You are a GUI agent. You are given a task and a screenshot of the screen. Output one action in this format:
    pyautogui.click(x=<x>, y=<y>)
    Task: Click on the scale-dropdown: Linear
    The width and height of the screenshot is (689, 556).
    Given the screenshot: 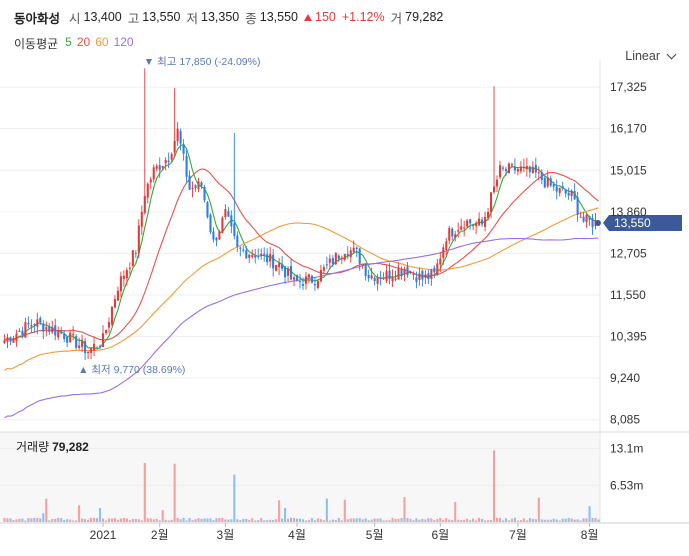 What is the action you would take?
    pyautogui.click(x=651, y=56)
    